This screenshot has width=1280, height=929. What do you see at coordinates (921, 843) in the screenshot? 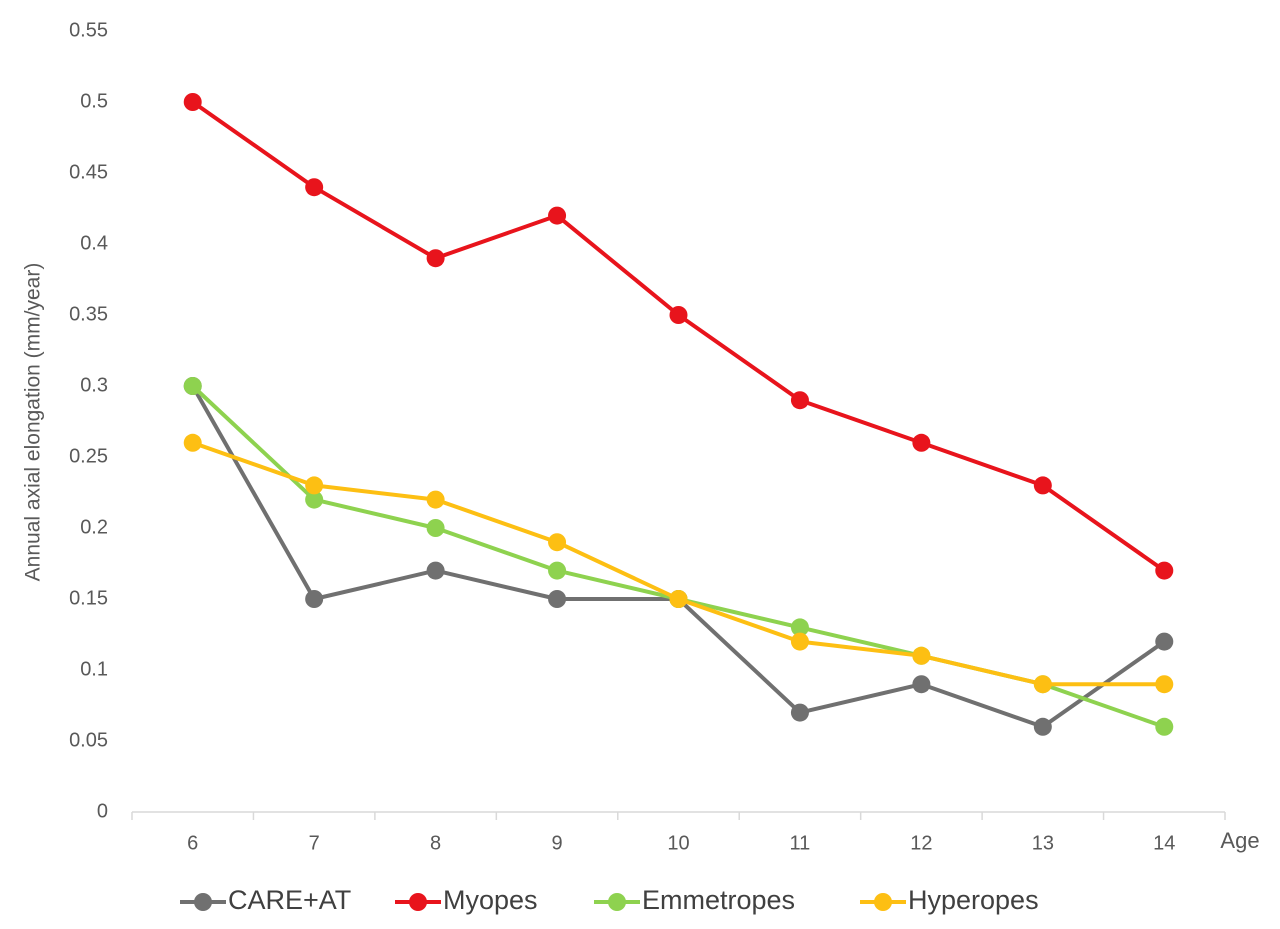
I see `x-tick-label: 12` at bounding box center [921, 843].